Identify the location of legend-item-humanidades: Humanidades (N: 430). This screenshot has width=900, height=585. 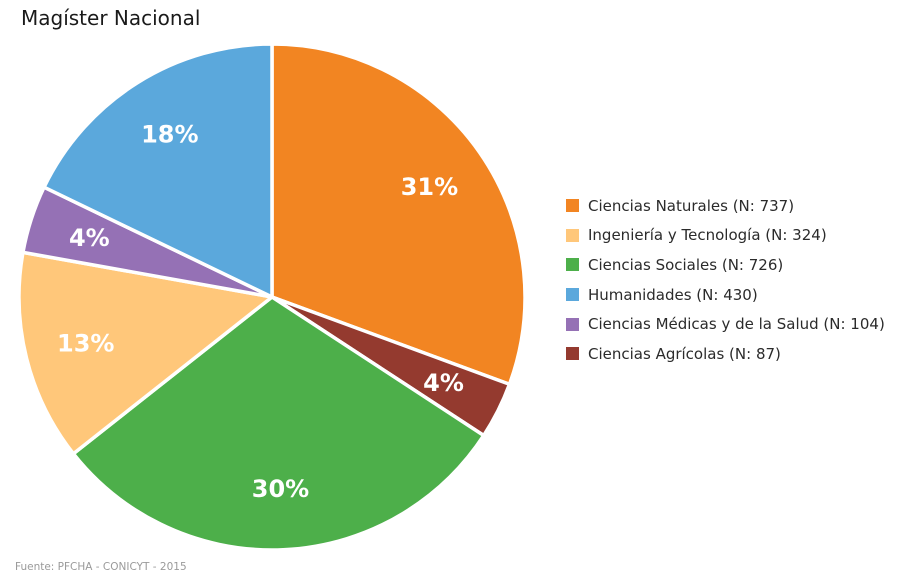
(725, 295).